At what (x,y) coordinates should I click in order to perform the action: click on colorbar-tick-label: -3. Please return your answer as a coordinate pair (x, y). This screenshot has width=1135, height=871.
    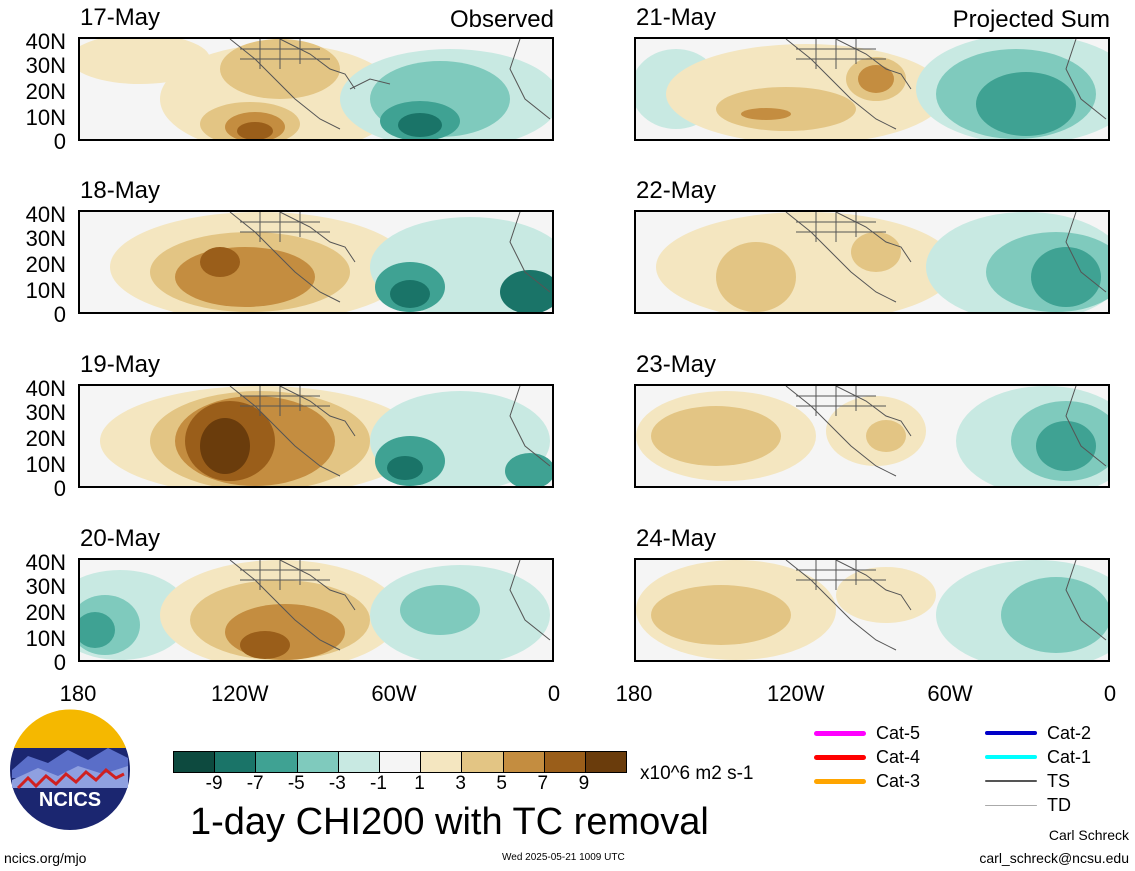
    Looking at the image, I should click on (337, 783).